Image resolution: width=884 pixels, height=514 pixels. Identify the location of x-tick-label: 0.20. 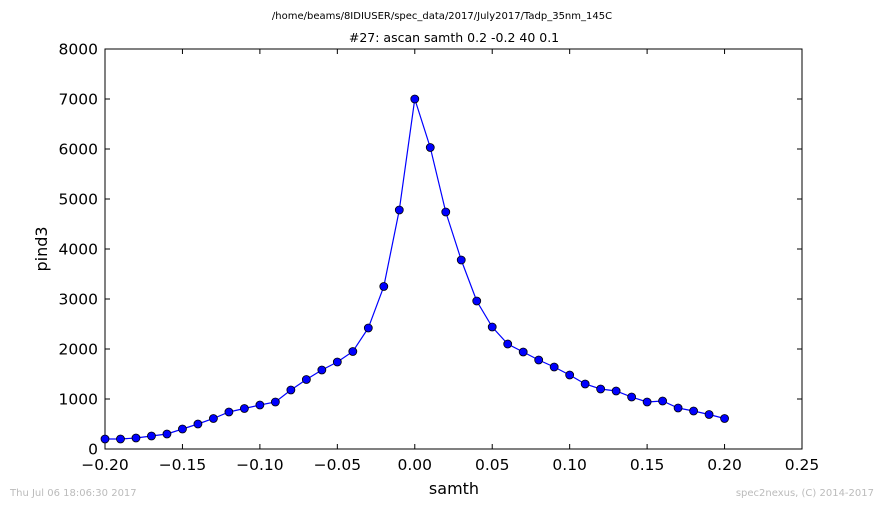
(724, 465).